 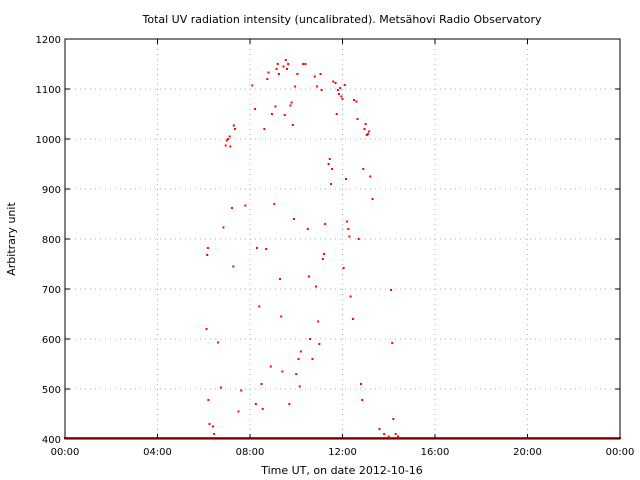 I want to click on y-tick-label: 500, so click(x=51, y=390).